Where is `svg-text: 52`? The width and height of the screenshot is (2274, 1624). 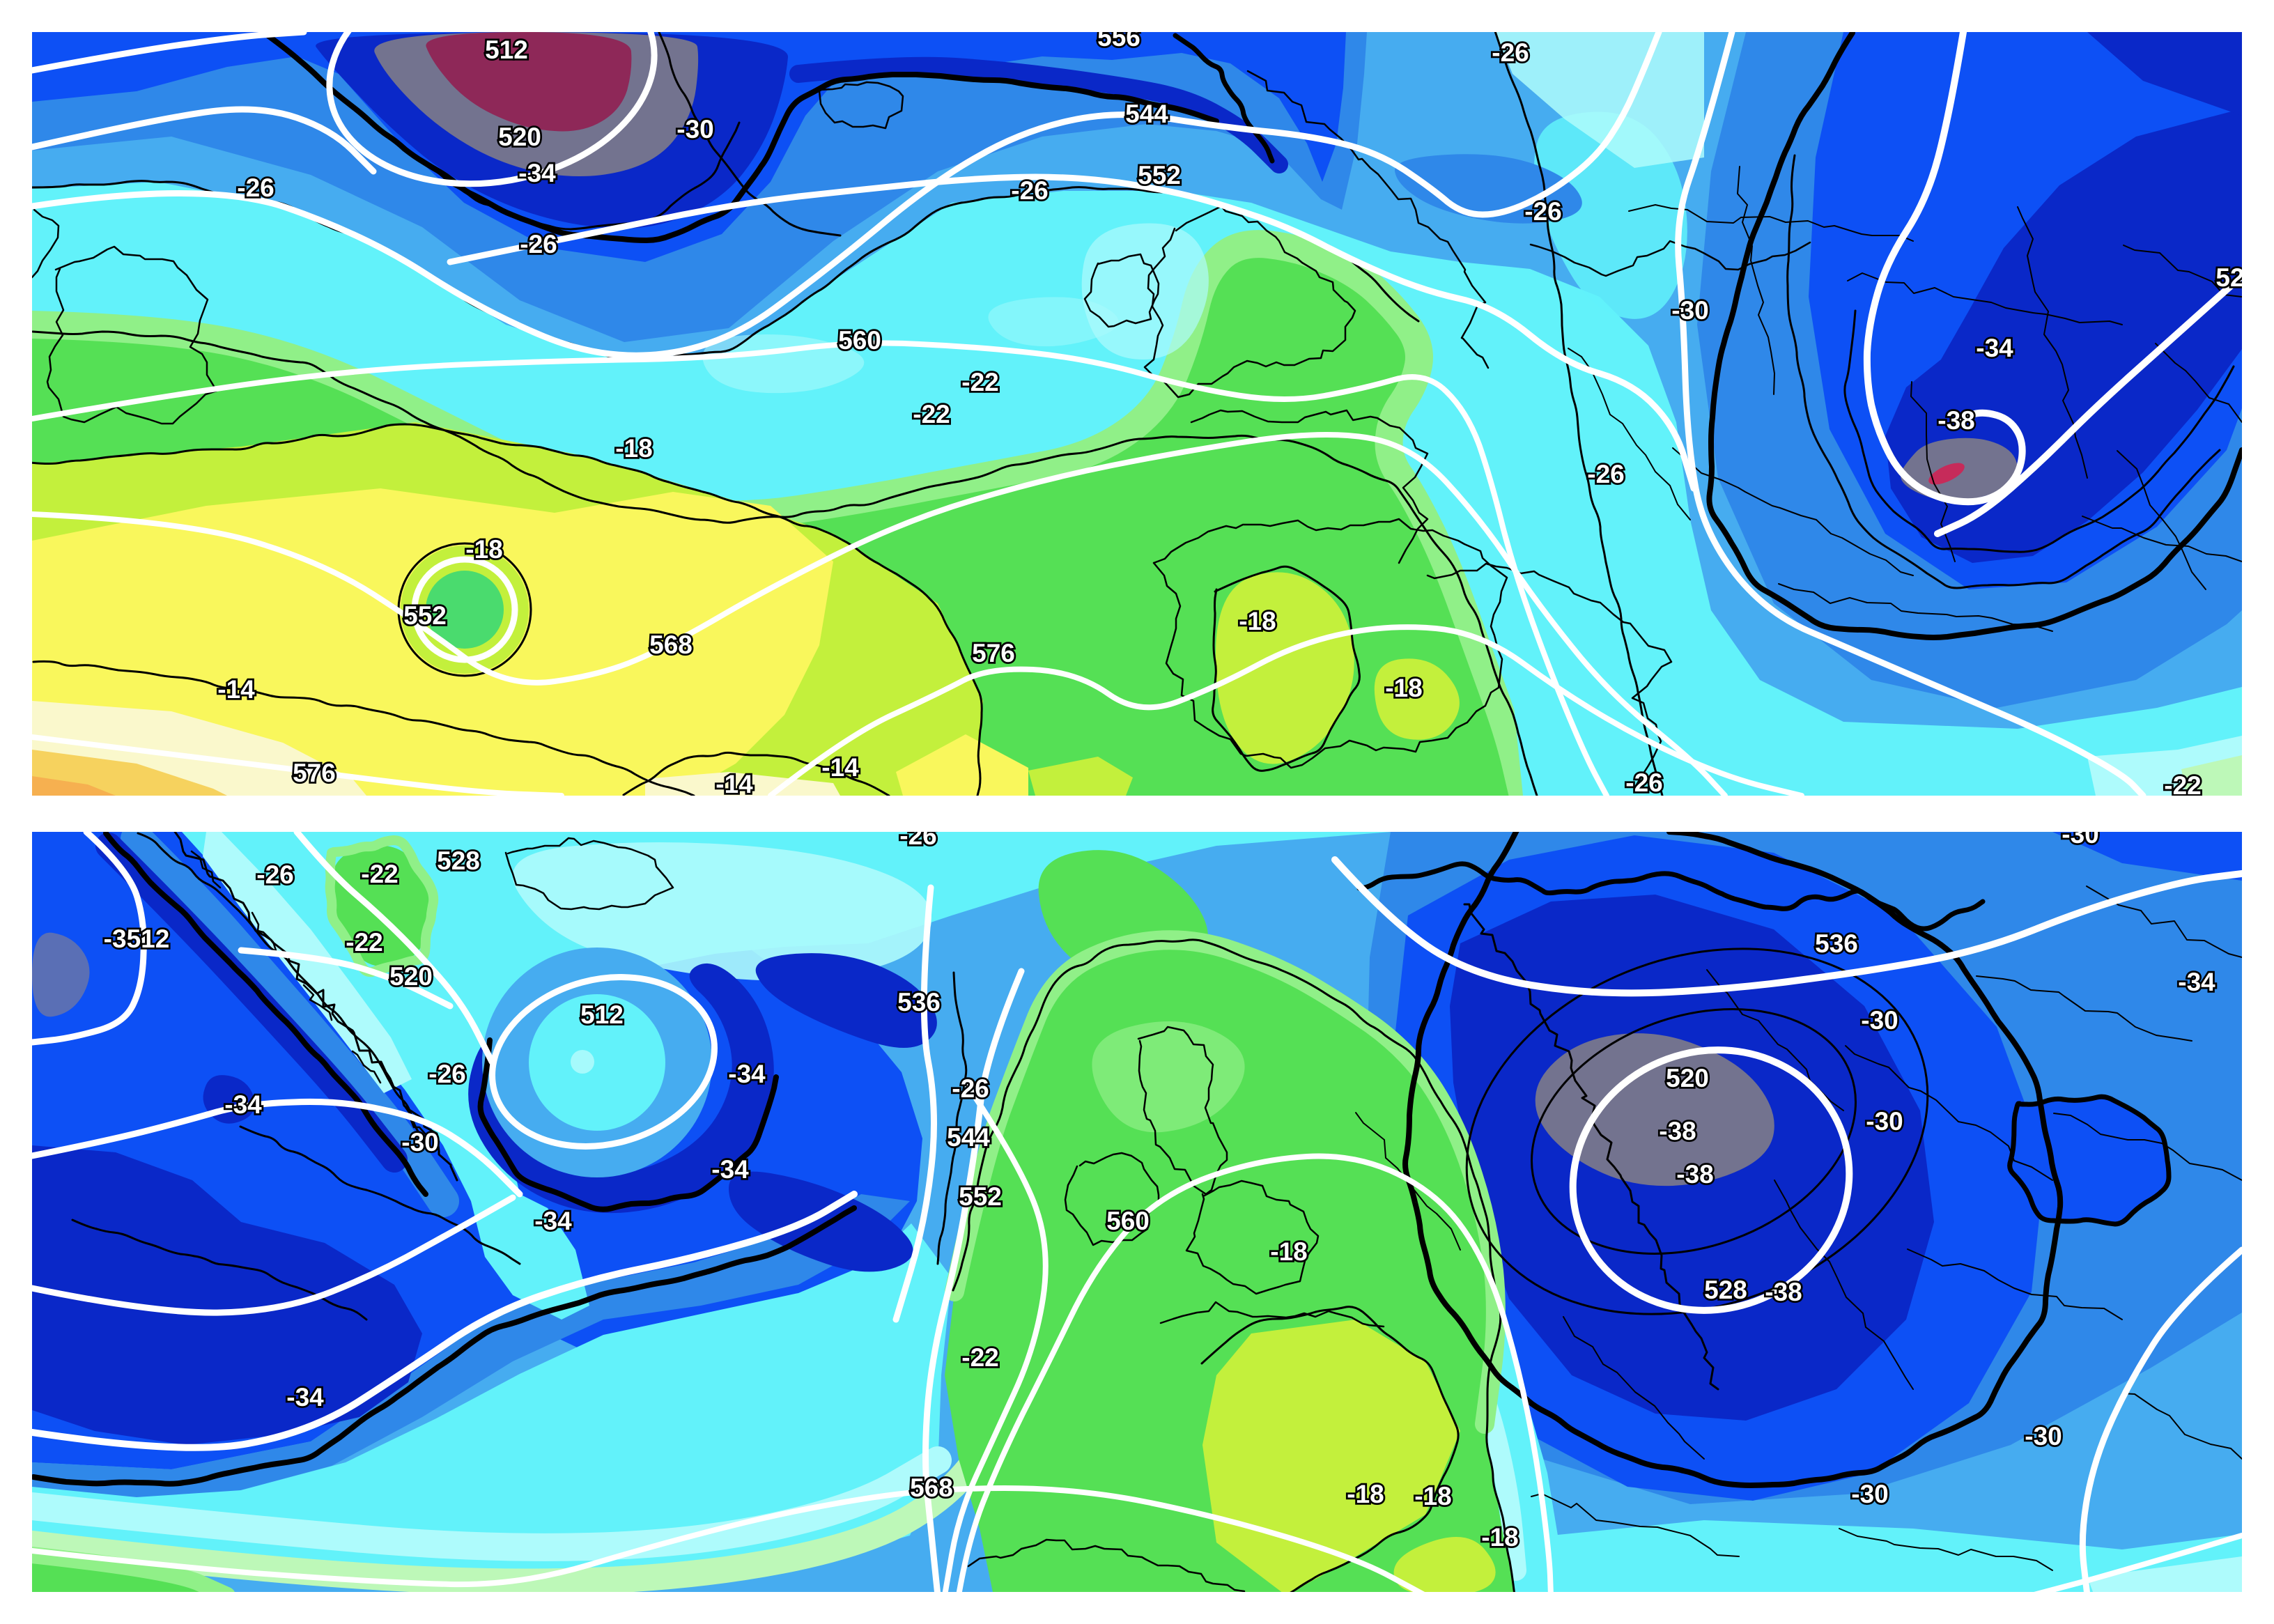
svg-text: 52 is located at coordinates (2228, 277).